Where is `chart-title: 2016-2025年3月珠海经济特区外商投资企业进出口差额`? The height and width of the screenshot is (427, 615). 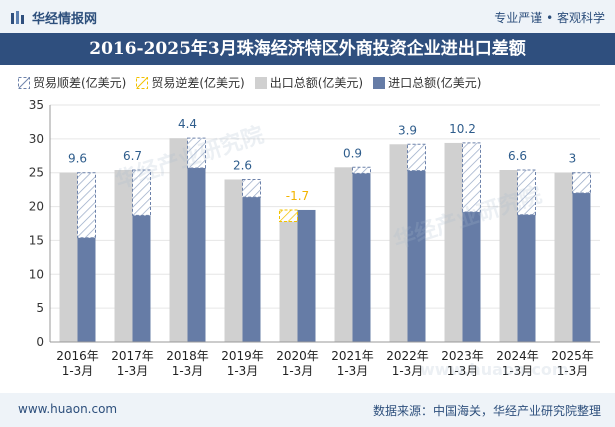 chart-title: 2016-2025年3月珠海经济特区外商投资企业进出口差额 is located at coordinates (307, 49).